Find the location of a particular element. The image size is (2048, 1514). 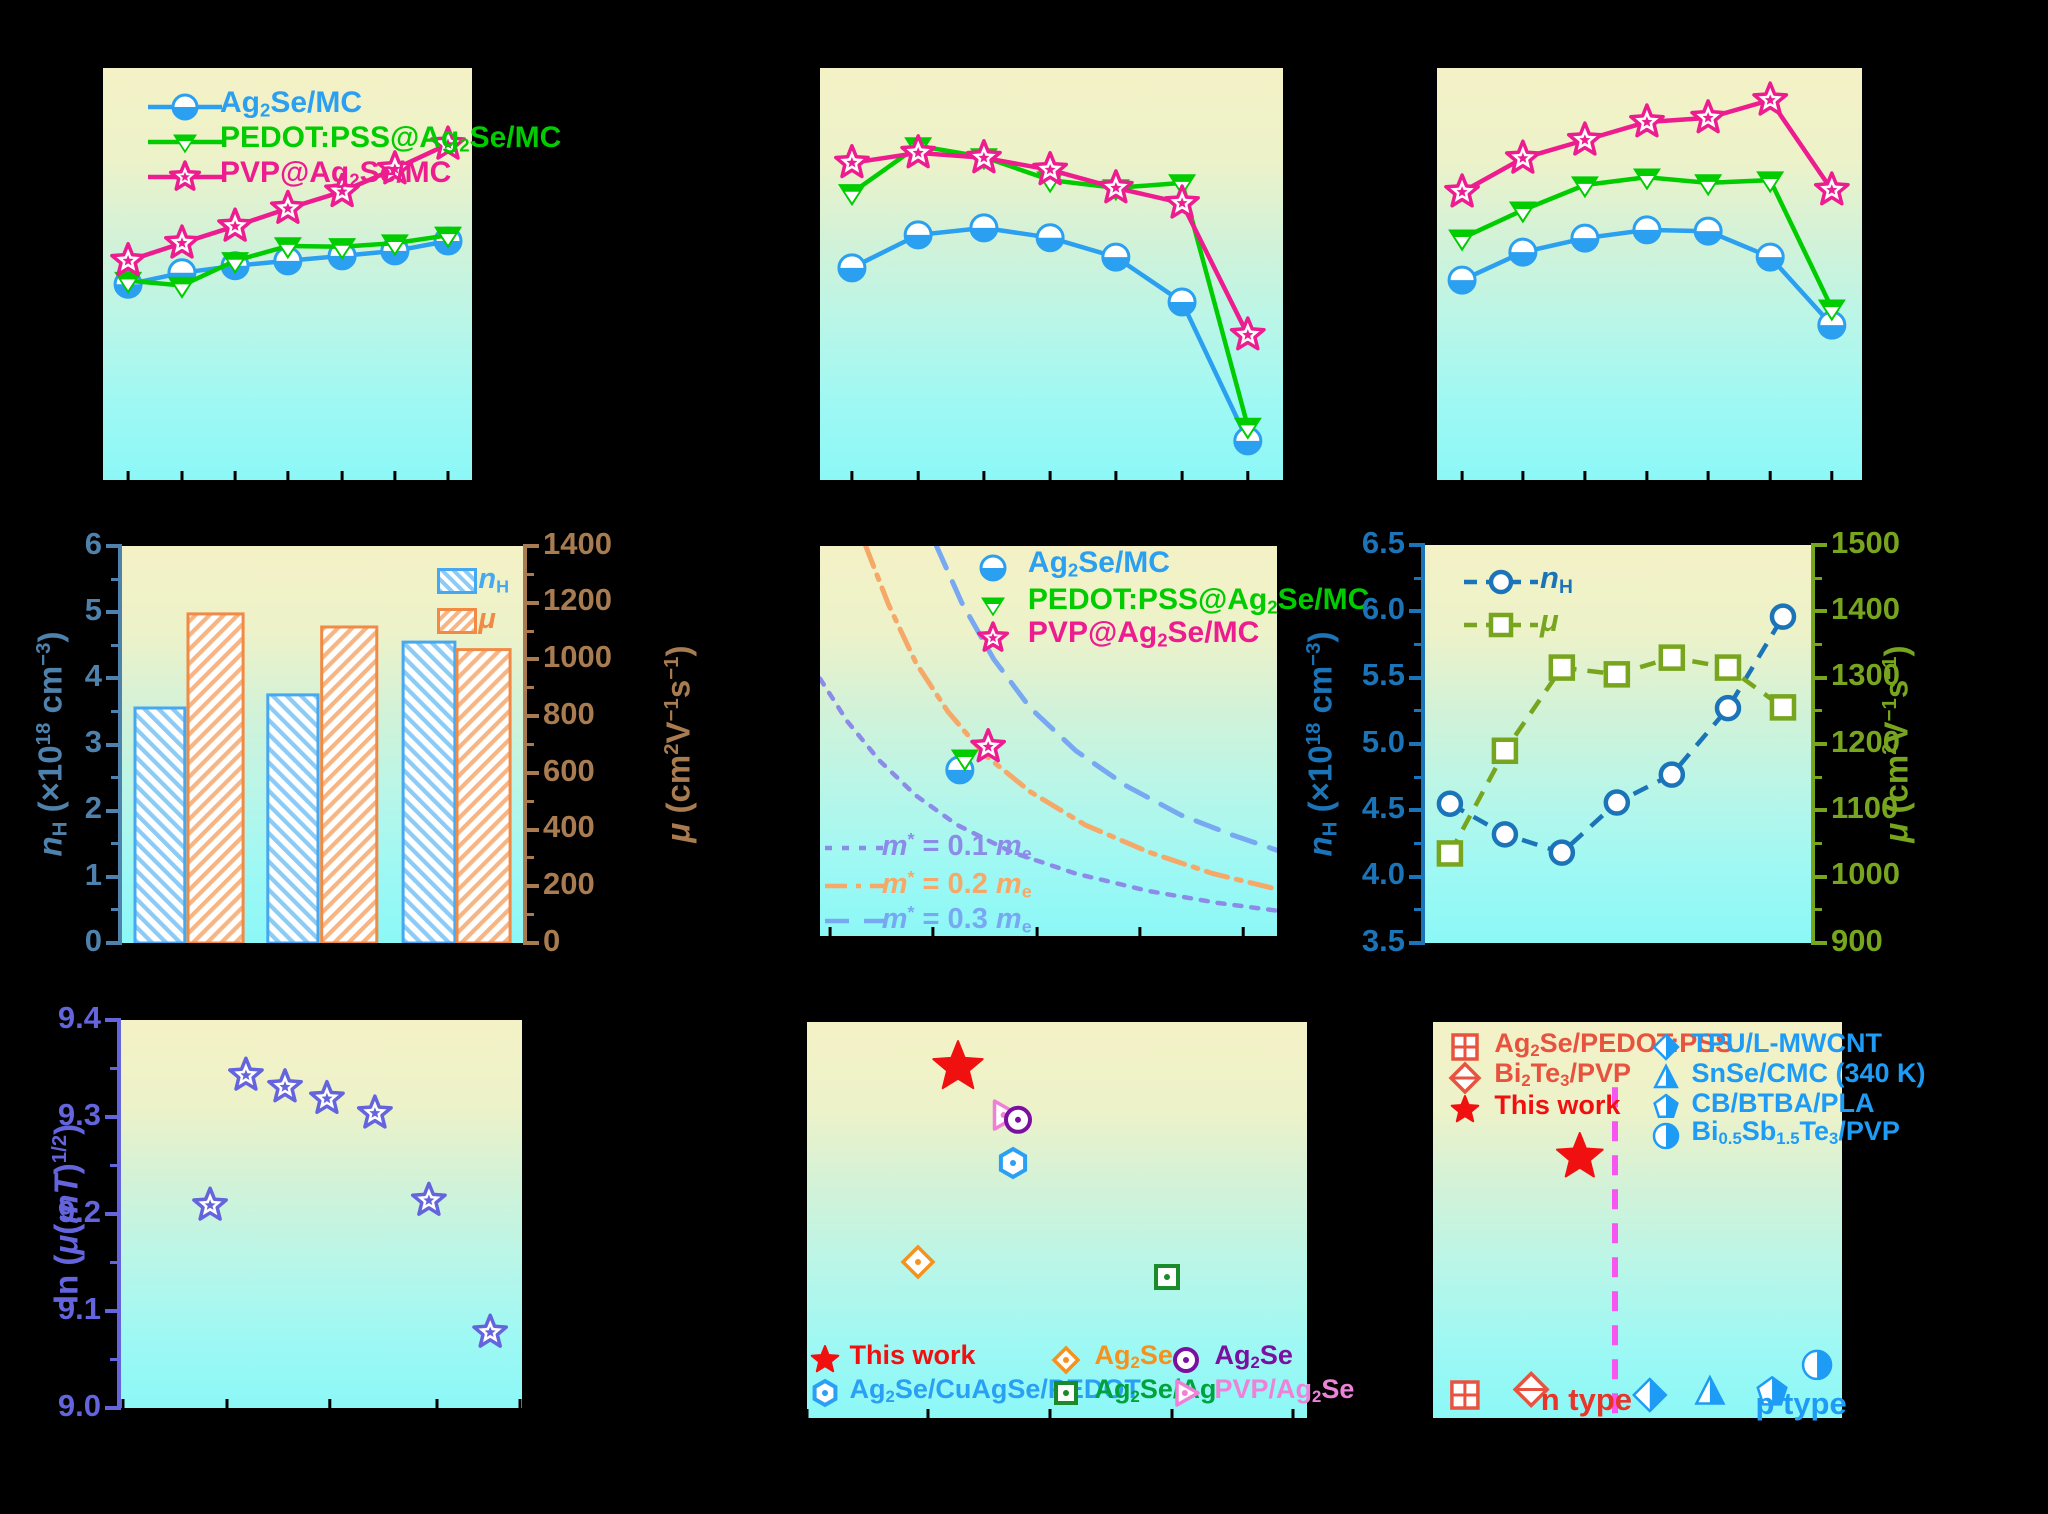

legend-mu-label: μ is located at coordinates (1549, 620).